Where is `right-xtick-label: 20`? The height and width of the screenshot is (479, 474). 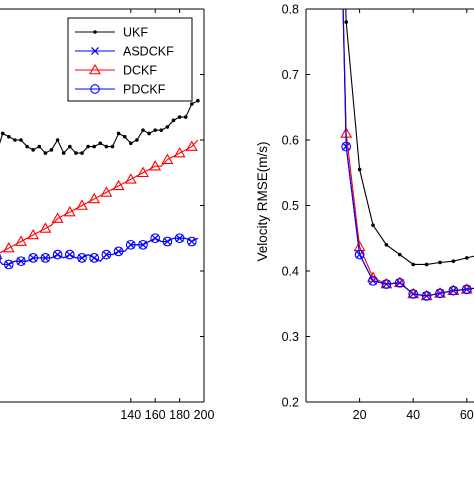
right-xtick-label: 20 is located at coordinates (360, 415).